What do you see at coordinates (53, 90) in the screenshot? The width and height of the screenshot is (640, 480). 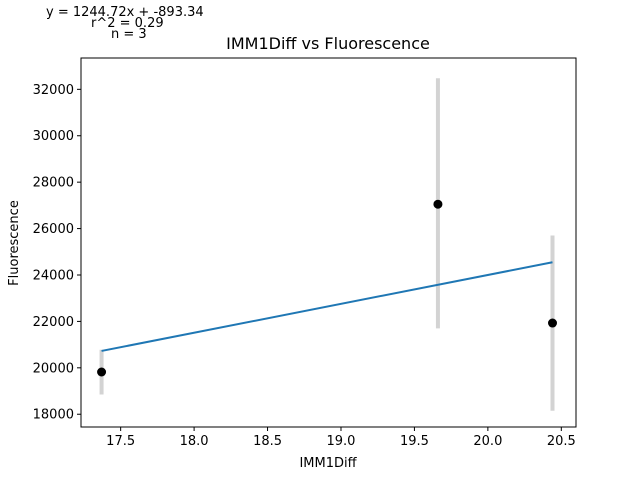 I see `y-tick-label: 32000` at bounding box center [53, 90].